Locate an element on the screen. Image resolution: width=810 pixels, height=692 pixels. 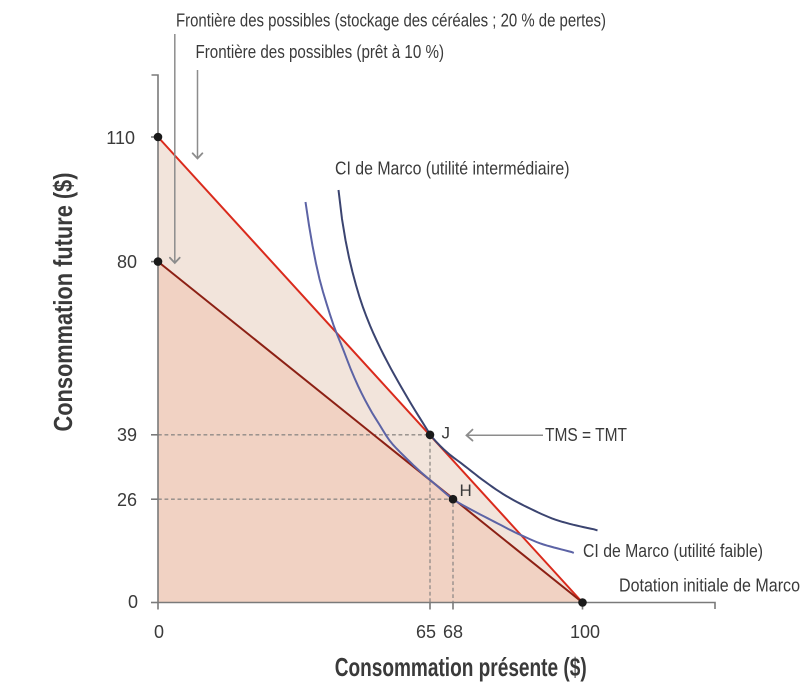
svg-text: J is located at coordinates (446, 433).